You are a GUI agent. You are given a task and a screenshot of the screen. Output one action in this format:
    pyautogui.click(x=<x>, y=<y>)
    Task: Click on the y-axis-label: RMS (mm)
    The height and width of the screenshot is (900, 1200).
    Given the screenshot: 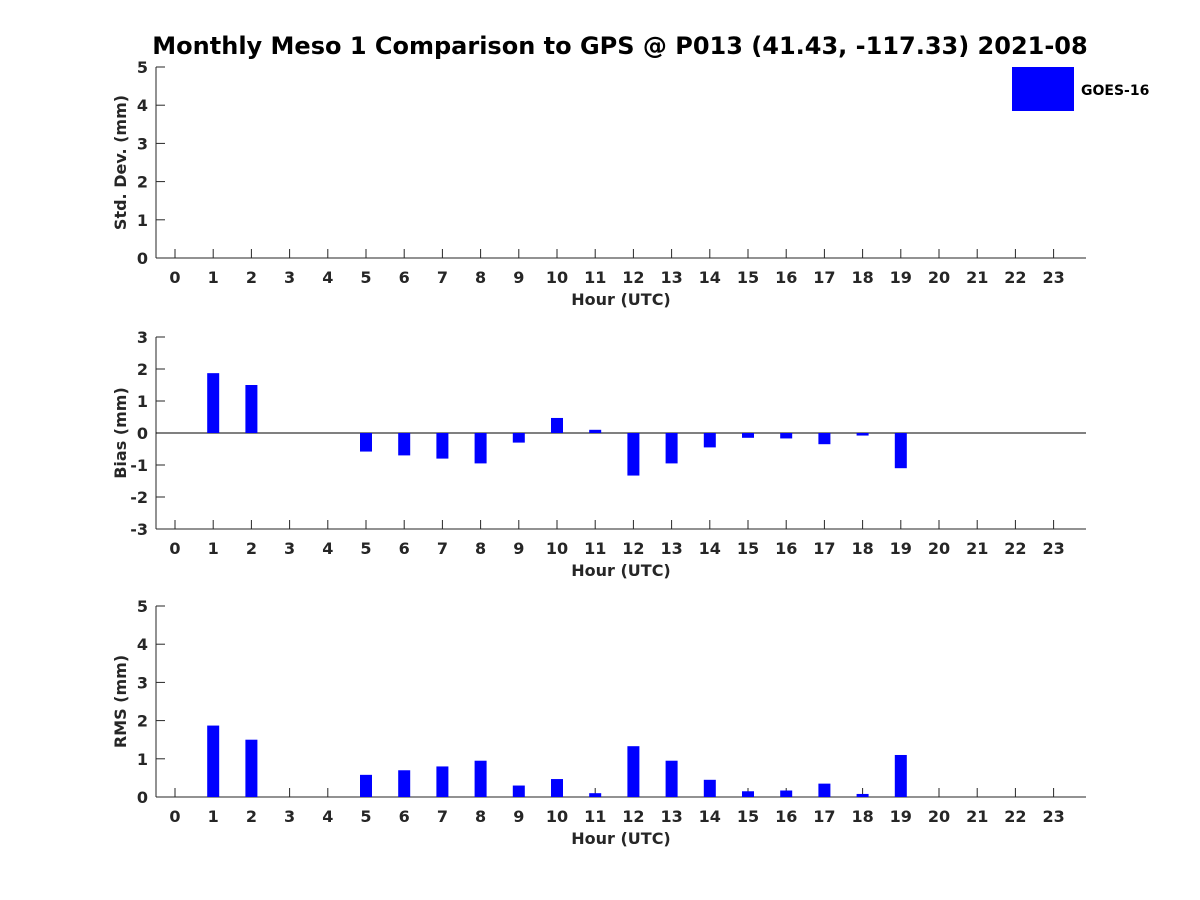 What is the action you would take?
    pyautogui.click(x=120, y=701)
    